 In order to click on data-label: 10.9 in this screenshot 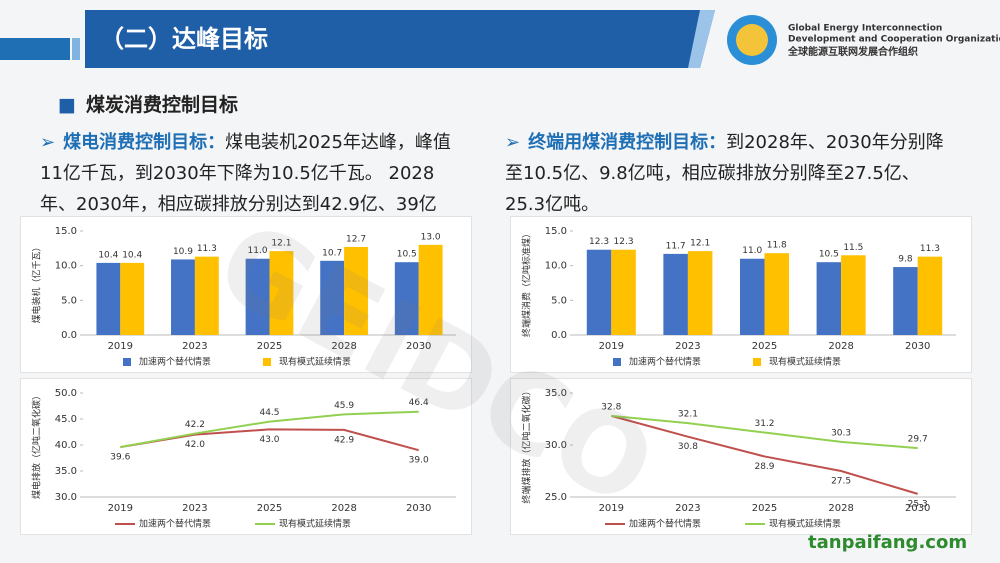, I will do `click(183, 252)`.